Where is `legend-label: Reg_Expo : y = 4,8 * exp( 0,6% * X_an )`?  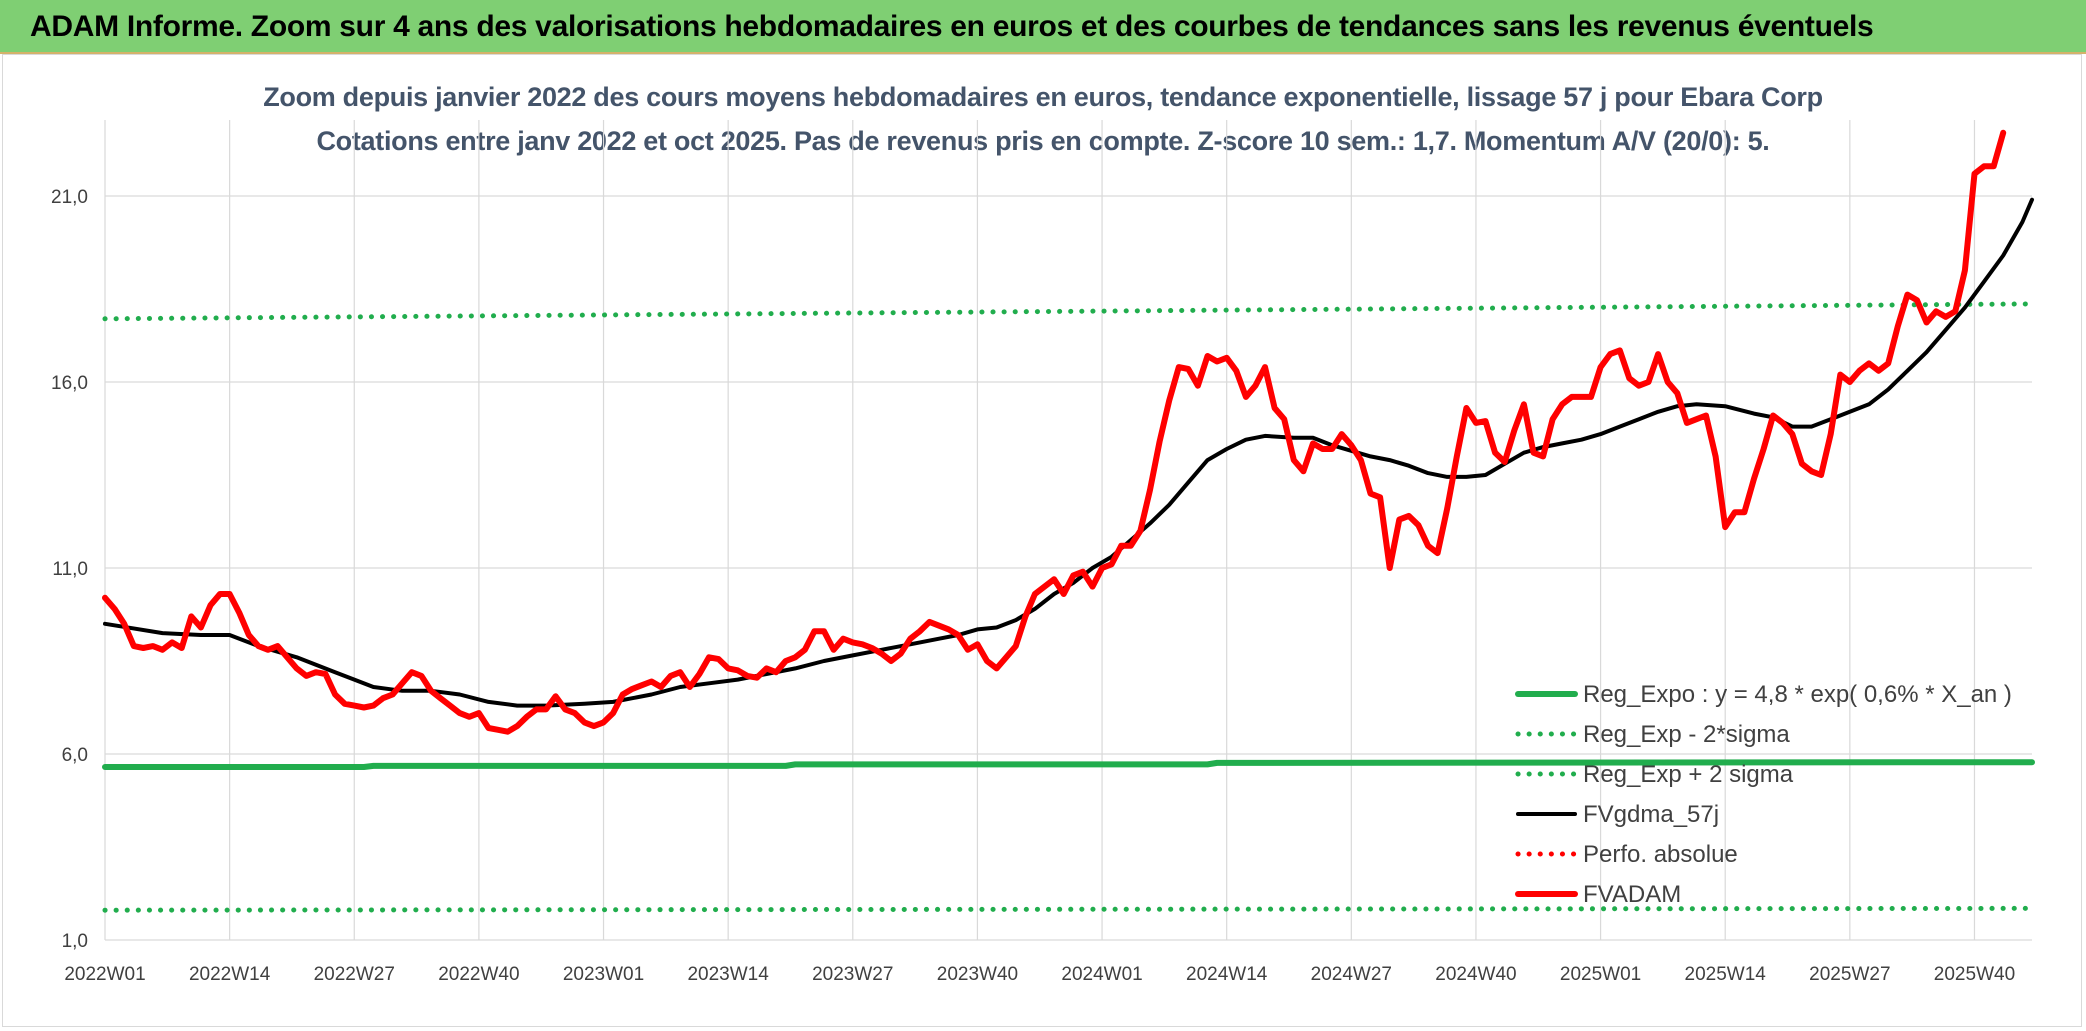 legend-label: Reg_Expo : y = 4,8 * exp( 0,6% * X_an ) is located at coordinates (1797, 694).